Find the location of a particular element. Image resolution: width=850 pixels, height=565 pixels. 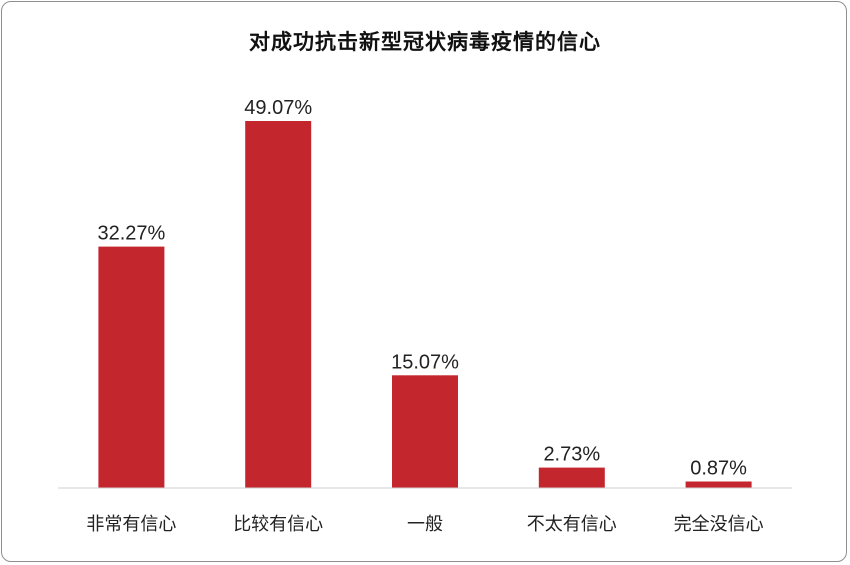

category-label-3: 一般 is located at coordinates (425, 524).